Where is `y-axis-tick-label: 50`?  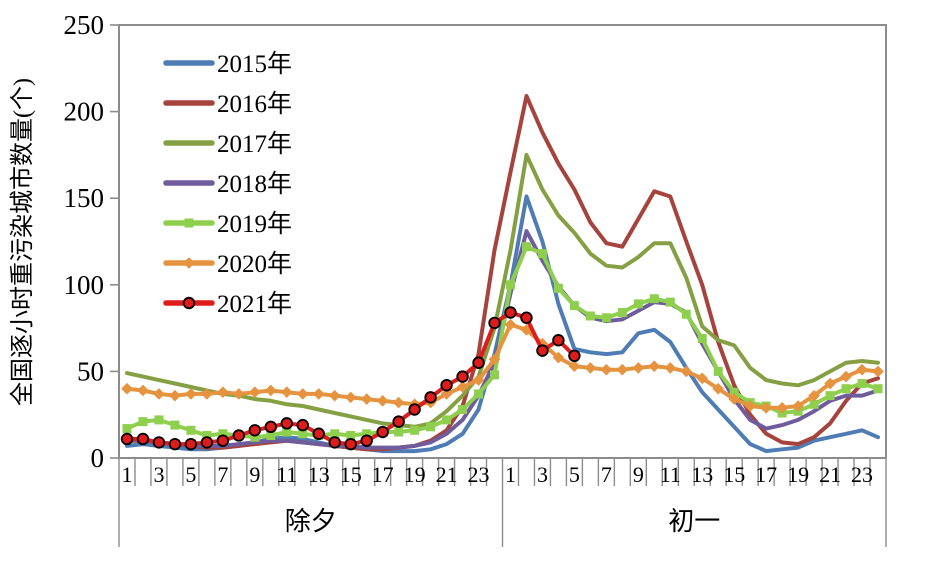 y-axis-tick-label: 50 is located at coordinates (90, 371).